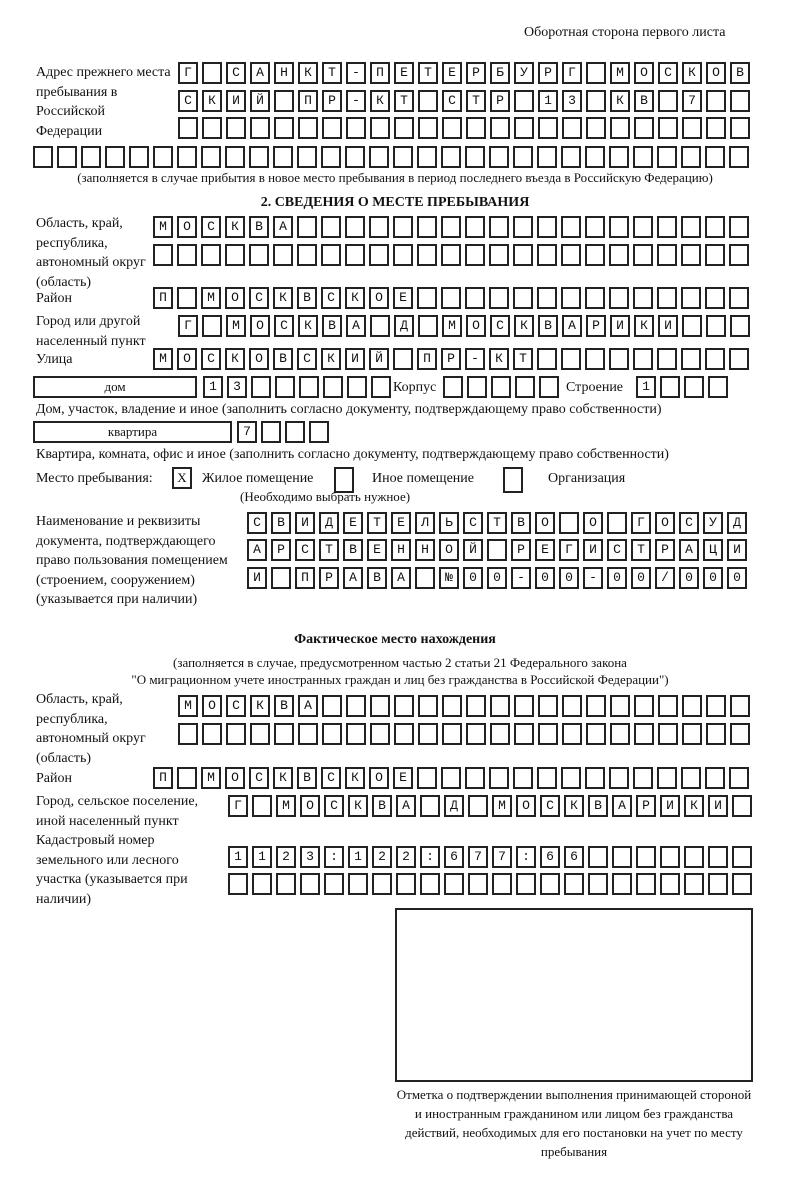 The width and height of the screenshot is (800, 1180). I want to click on doc-row-1: СВИДЕТЕЛЬСТВО О ГОСУД, so click(497, 523).